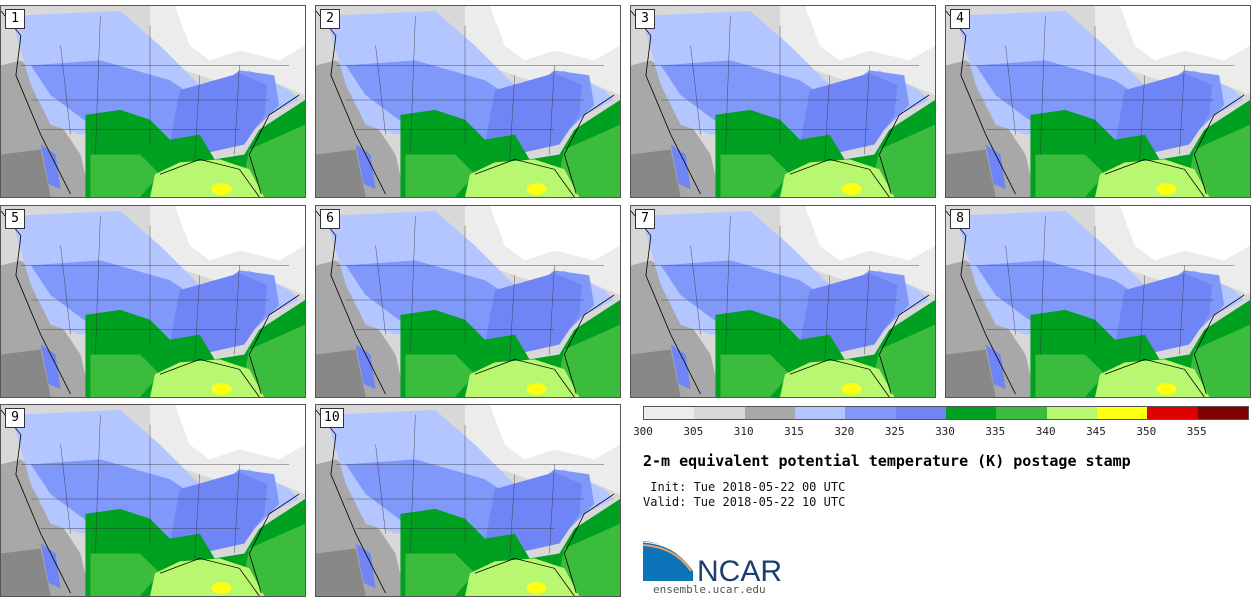 This screenshot has height=597, width=1260. I want to click on postage-stamp-map: 2, so click(468, 101).